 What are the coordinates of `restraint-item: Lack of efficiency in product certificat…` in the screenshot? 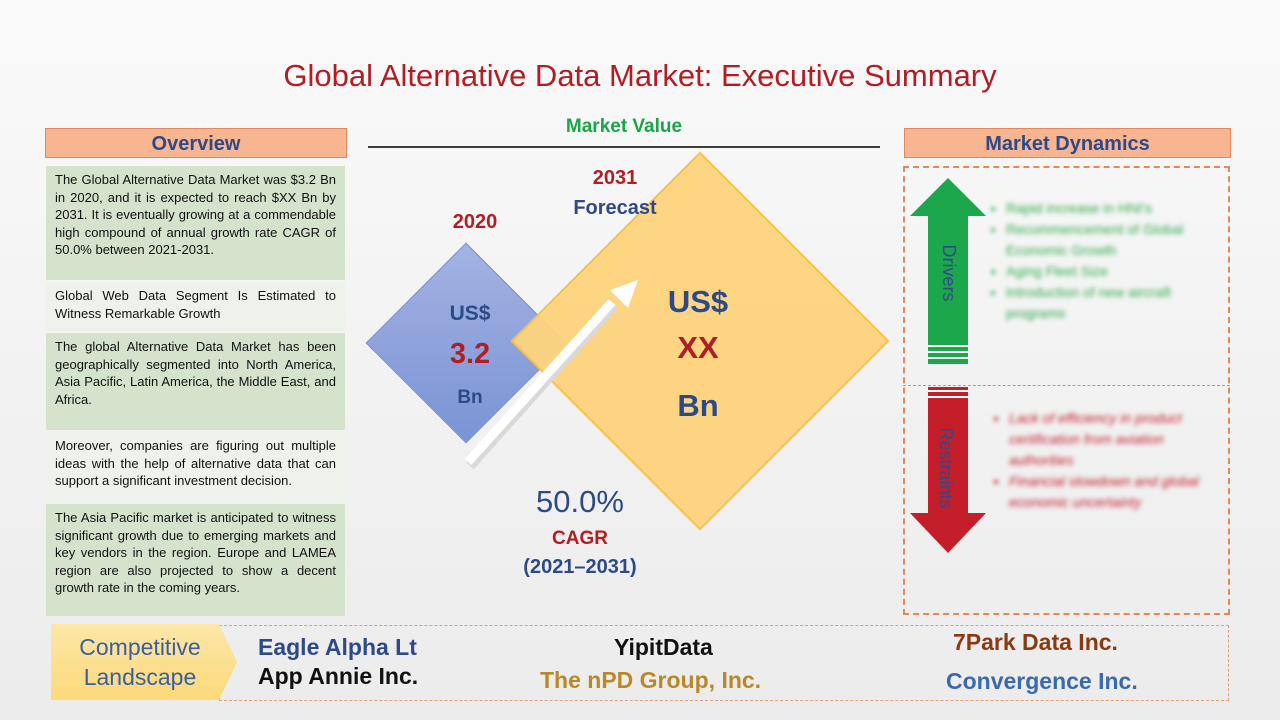 It's located at (1118, 439).